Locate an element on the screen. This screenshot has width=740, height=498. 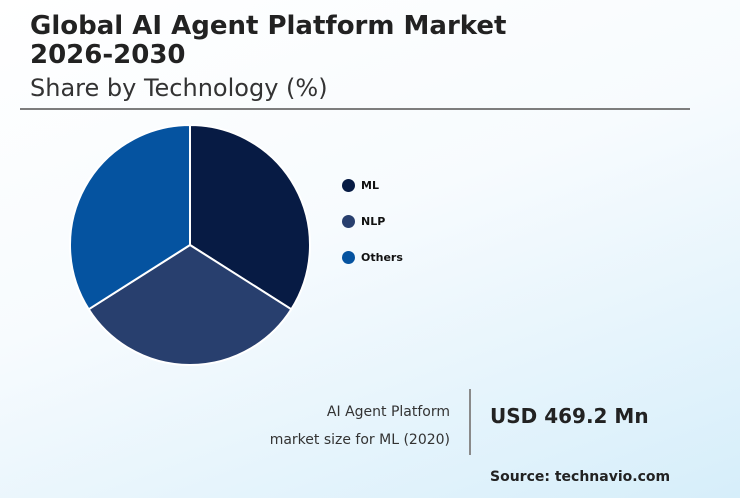
title-divider is located at coordinates (355, 109).